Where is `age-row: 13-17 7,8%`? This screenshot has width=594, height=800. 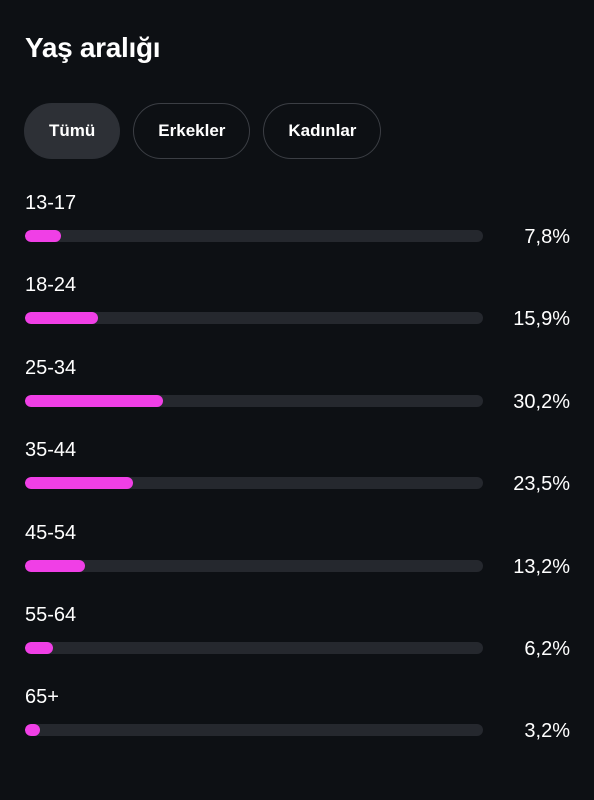
age-row: 13-17 7,8% is located at coordinates (297, 231).